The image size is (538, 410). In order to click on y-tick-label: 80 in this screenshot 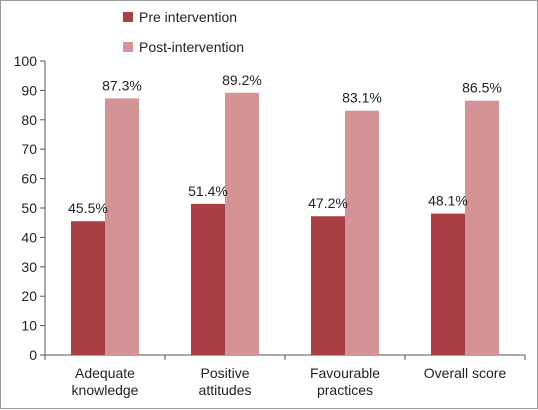, I will do `click(29, 120)`.